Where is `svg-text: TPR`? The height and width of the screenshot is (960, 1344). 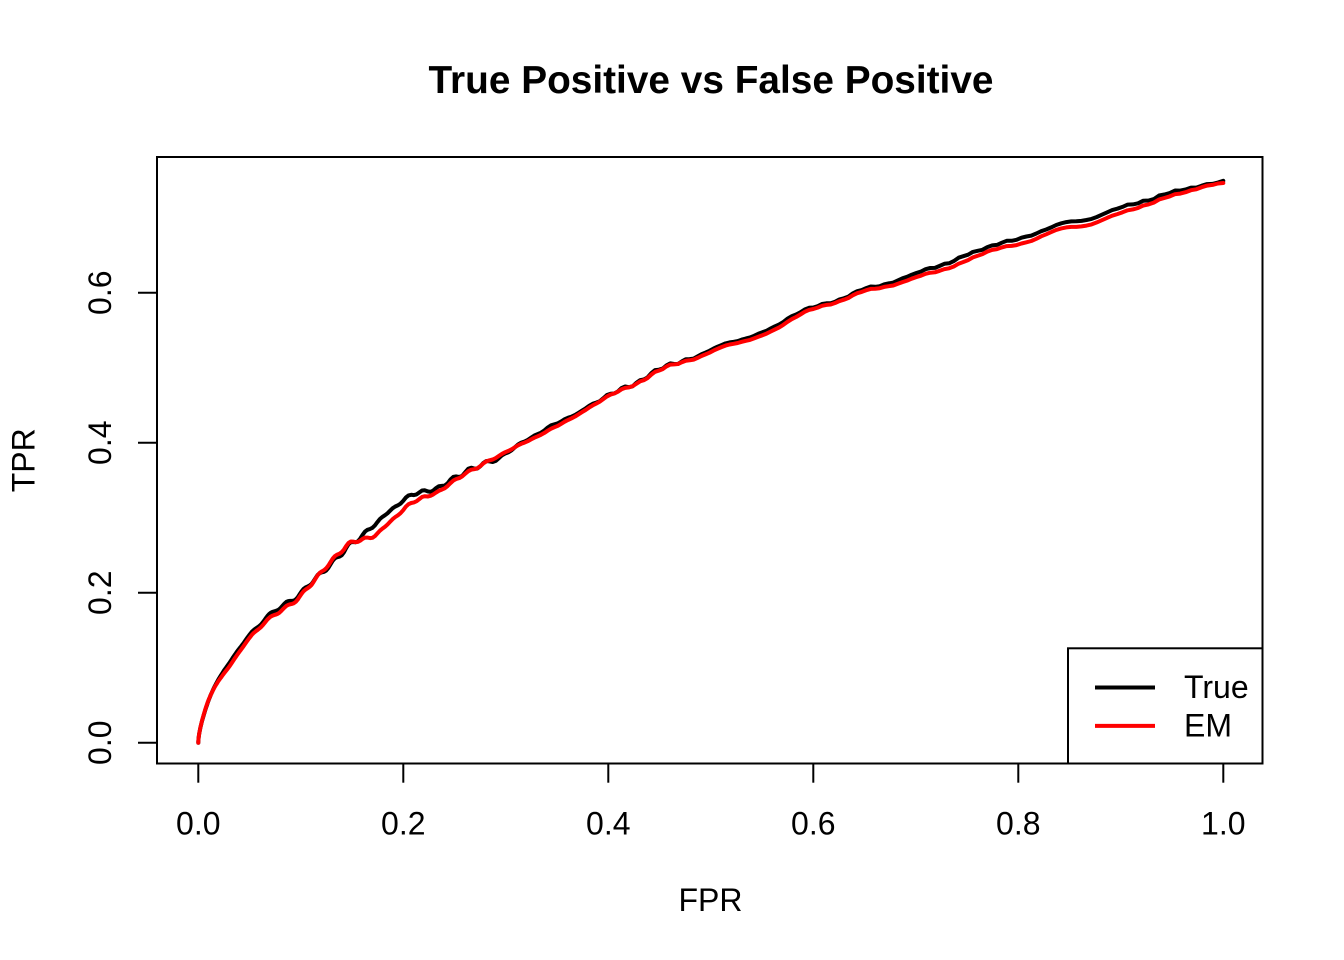
svg-text: TPR is located at coordinates (23, 460).